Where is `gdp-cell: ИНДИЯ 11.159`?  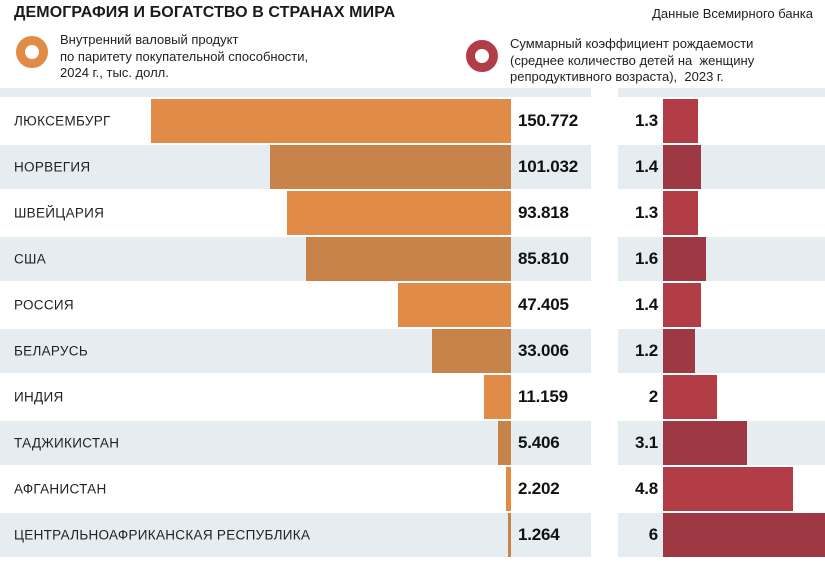
gdp-cell: ИНДИЯ 11.159 is located at coordinates (295, 397).